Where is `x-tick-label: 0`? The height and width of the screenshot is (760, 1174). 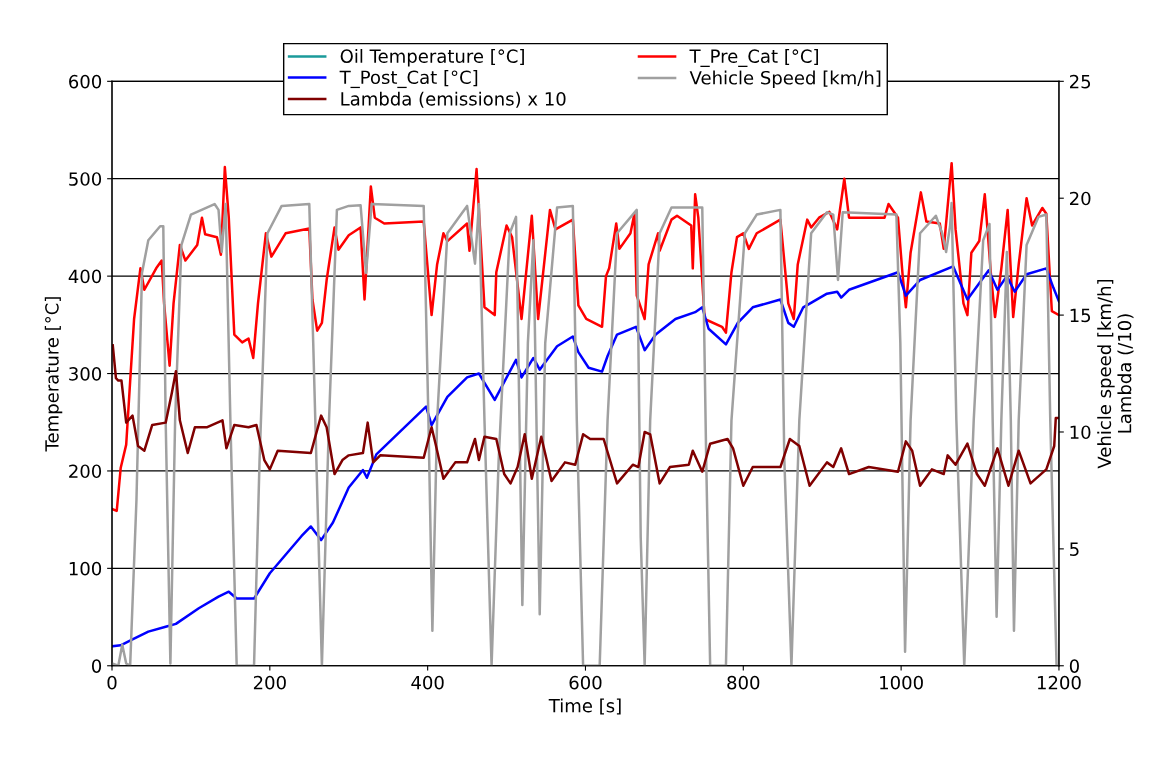
x-tick-label: 0 is located at coordinates (112, 682).